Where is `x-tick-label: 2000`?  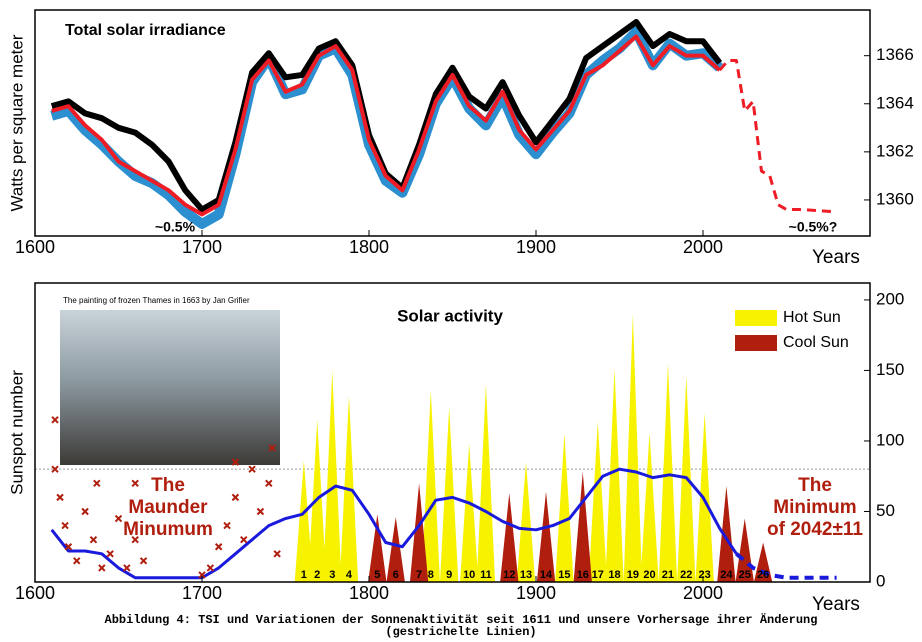 x-tick-label: 2000 is located at coordinates (703, 593).